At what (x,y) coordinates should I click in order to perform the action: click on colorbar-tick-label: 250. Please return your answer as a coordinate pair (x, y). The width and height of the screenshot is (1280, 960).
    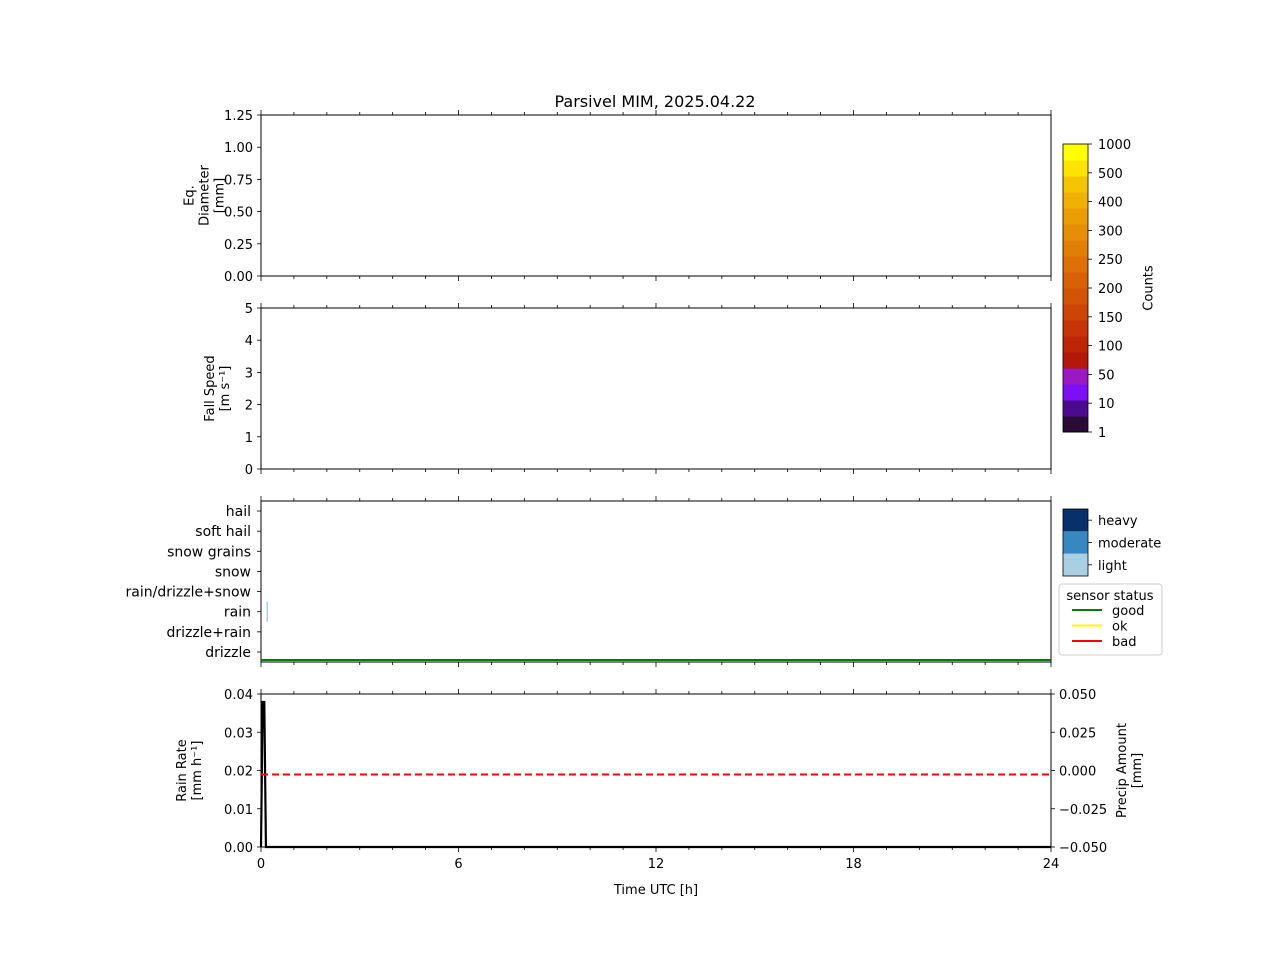
    Looking at the image, I should click on (1110, 260).